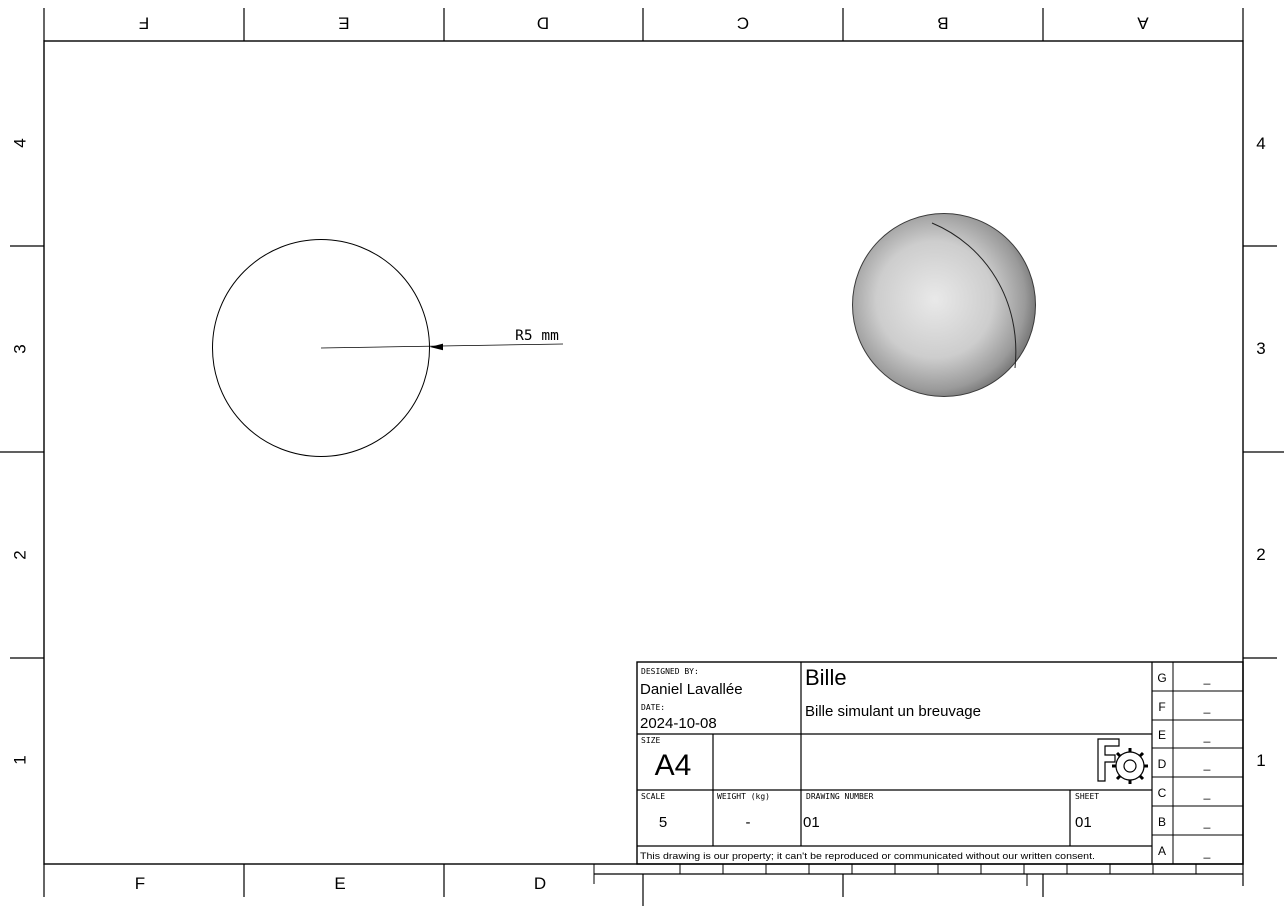 The height and width of the screenshot is (906, 1284). What do you see at coordinates (540, 883) in the screenshot?
I see `bottom-col-label: D` at bounding box center [540, 883].